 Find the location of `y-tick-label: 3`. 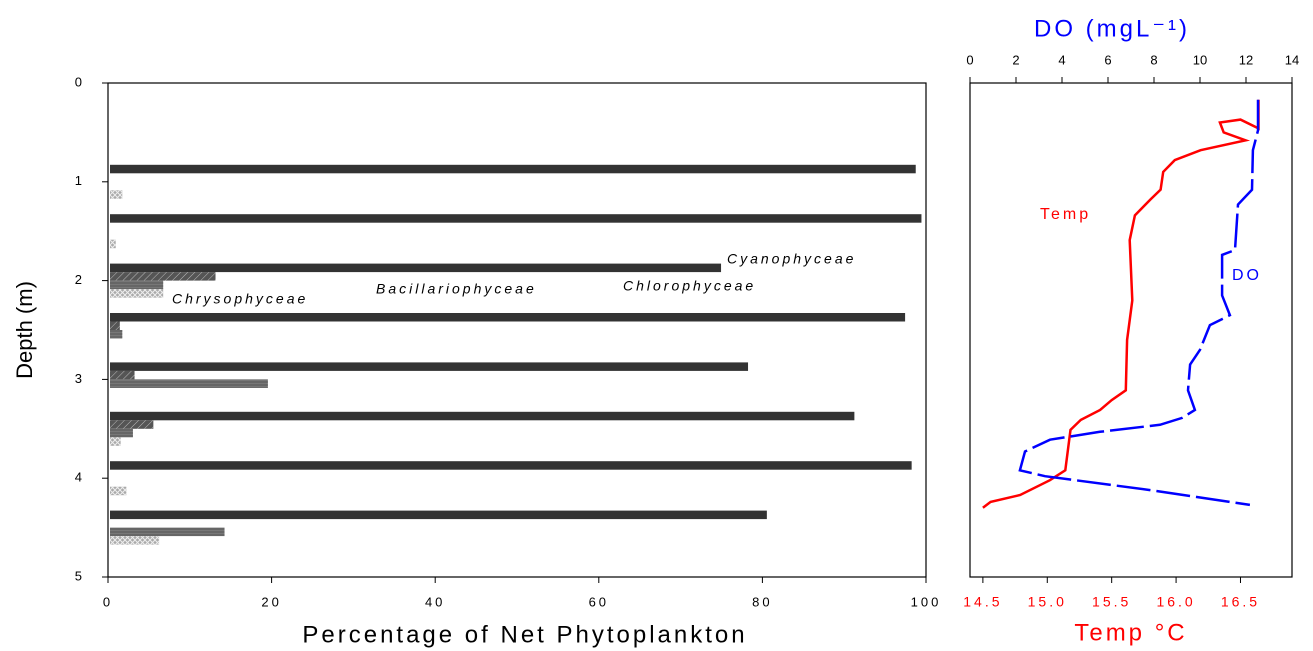

y-tick-label: 3 is located at coordinates (78, 378).